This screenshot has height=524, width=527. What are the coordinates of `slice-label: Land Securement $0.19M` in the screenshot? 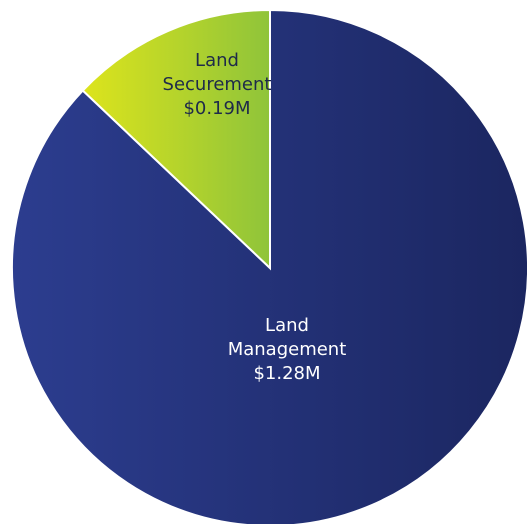 It's located at (217, 85).